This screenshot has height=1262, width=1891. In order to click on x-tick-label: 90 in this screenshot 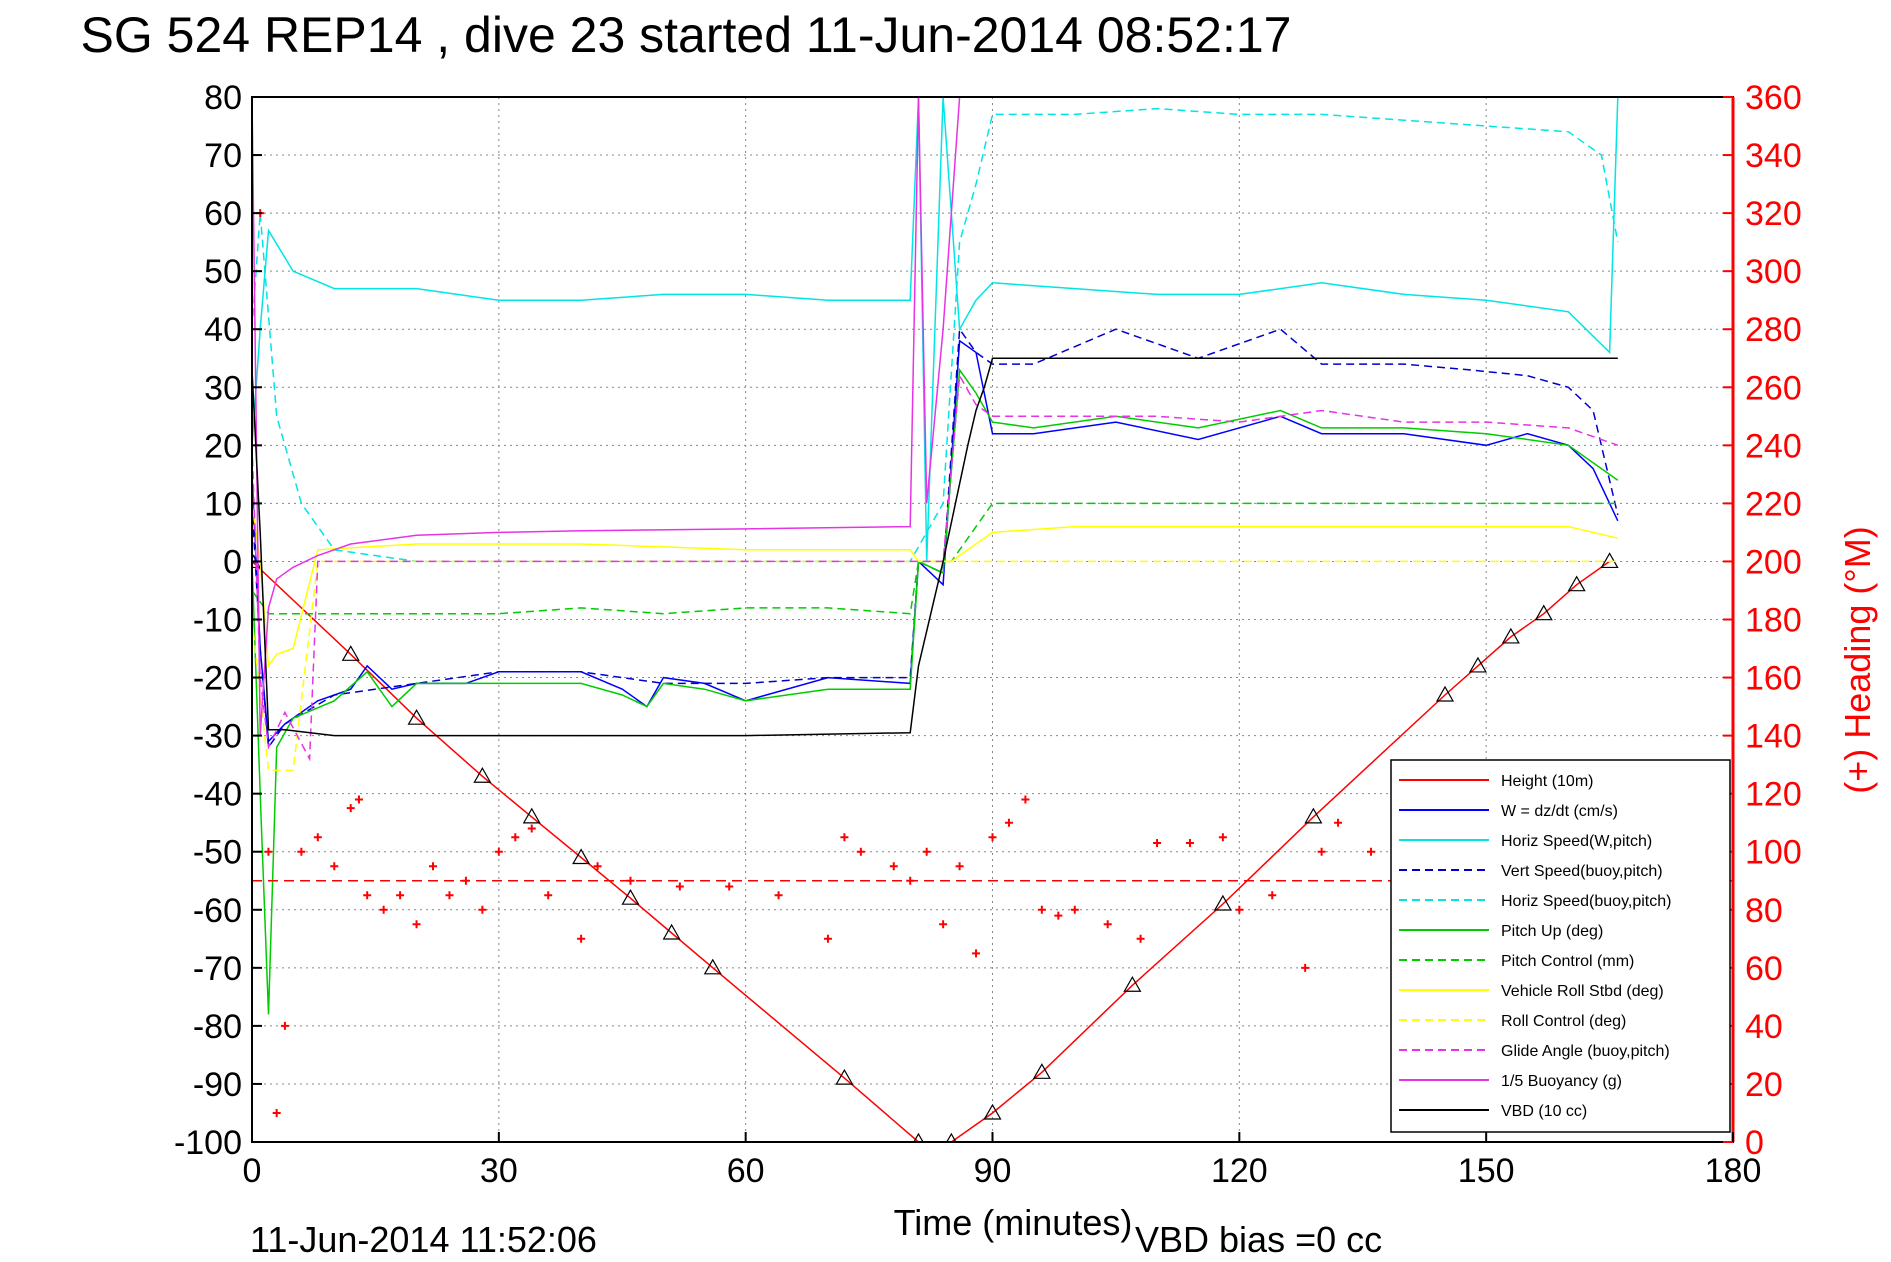, I will do `click(993, 1171)`.